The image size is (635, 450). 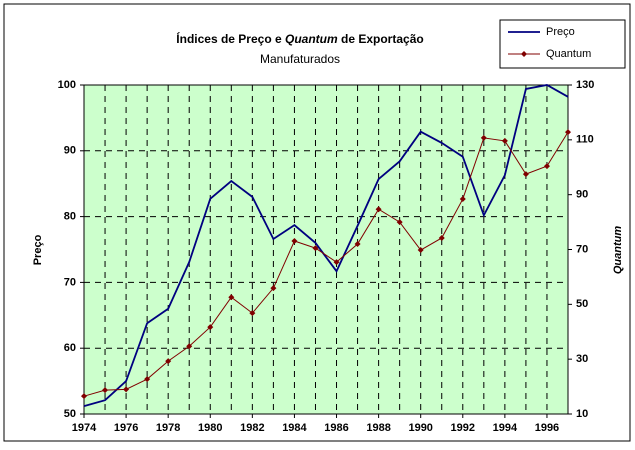 I want to click on x-tick-label: 1986, so click(x=336, y=428).